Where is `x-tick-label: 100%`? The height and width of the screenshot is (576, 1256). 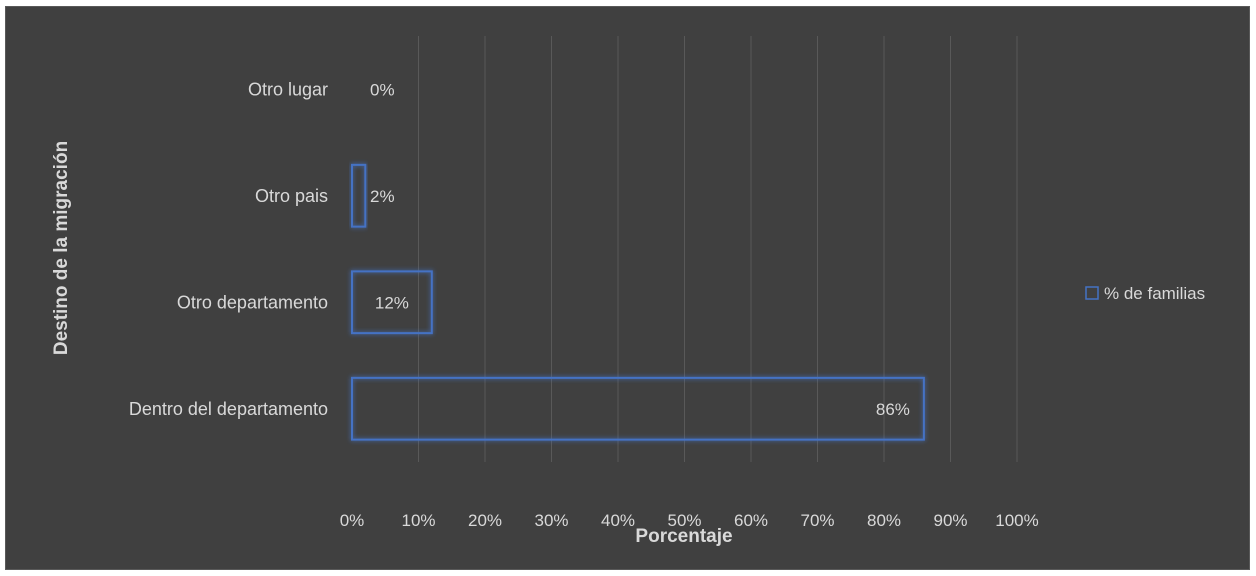
x-tick-label: 100% is located at coordinates (1016, 520).